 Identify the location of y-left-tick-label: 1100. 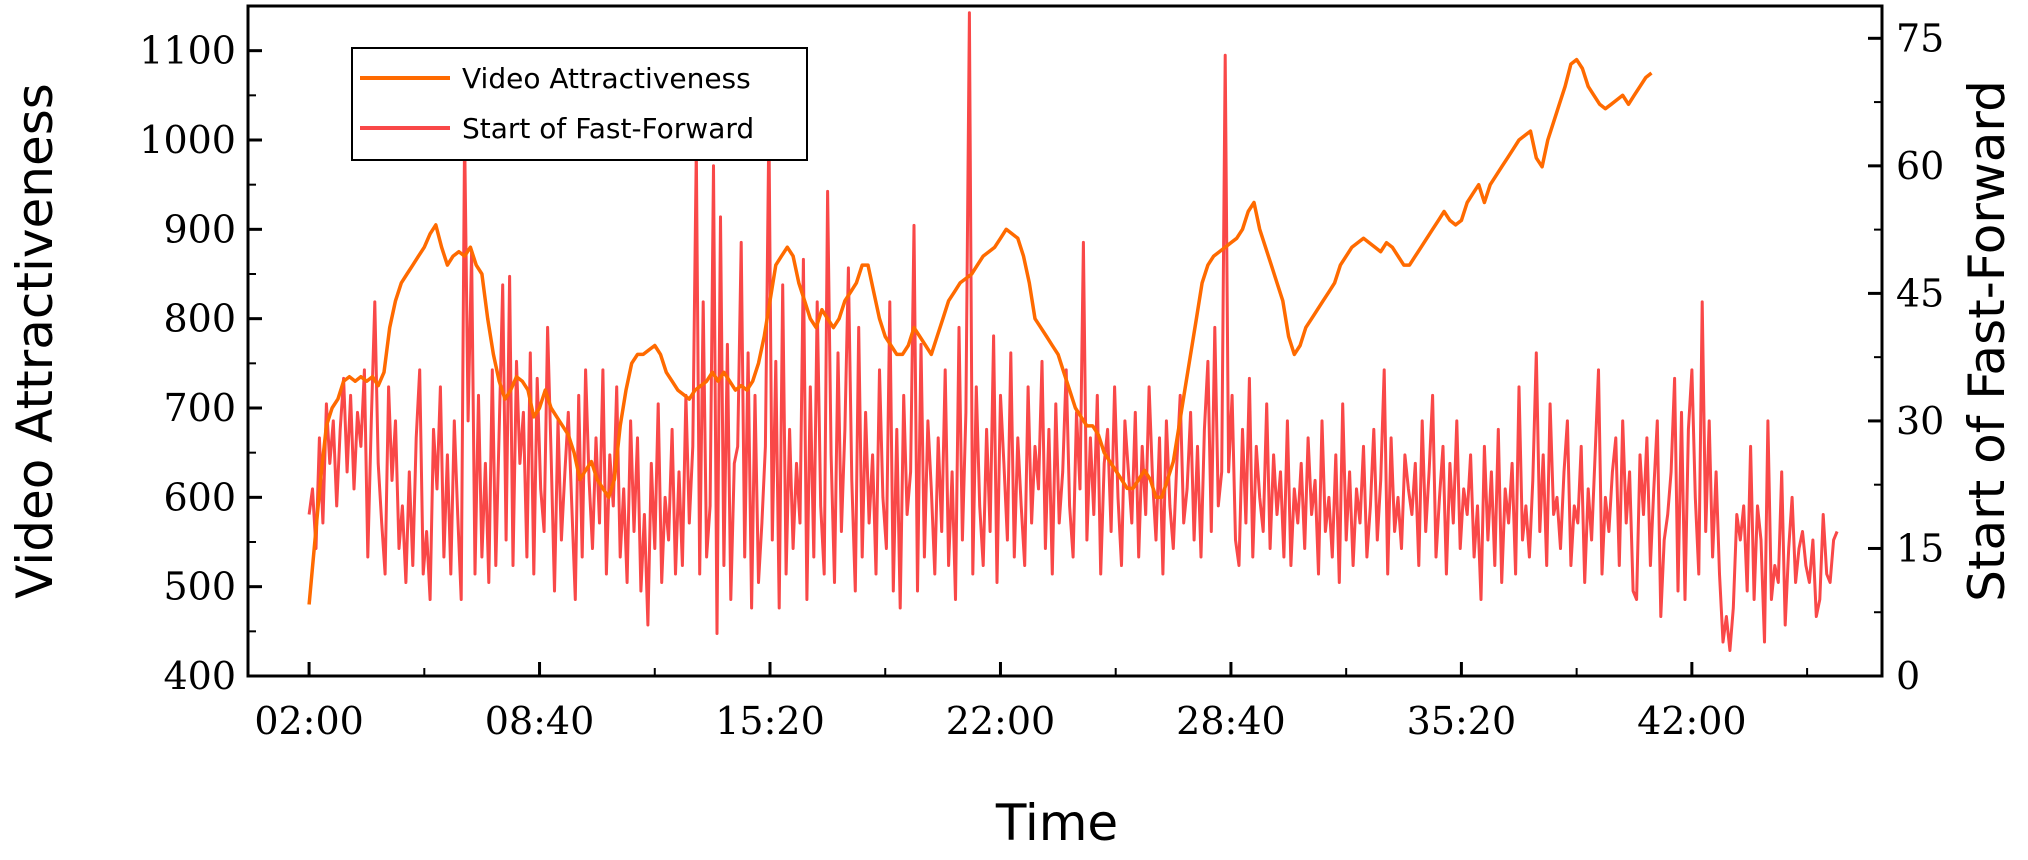
(187, 51).